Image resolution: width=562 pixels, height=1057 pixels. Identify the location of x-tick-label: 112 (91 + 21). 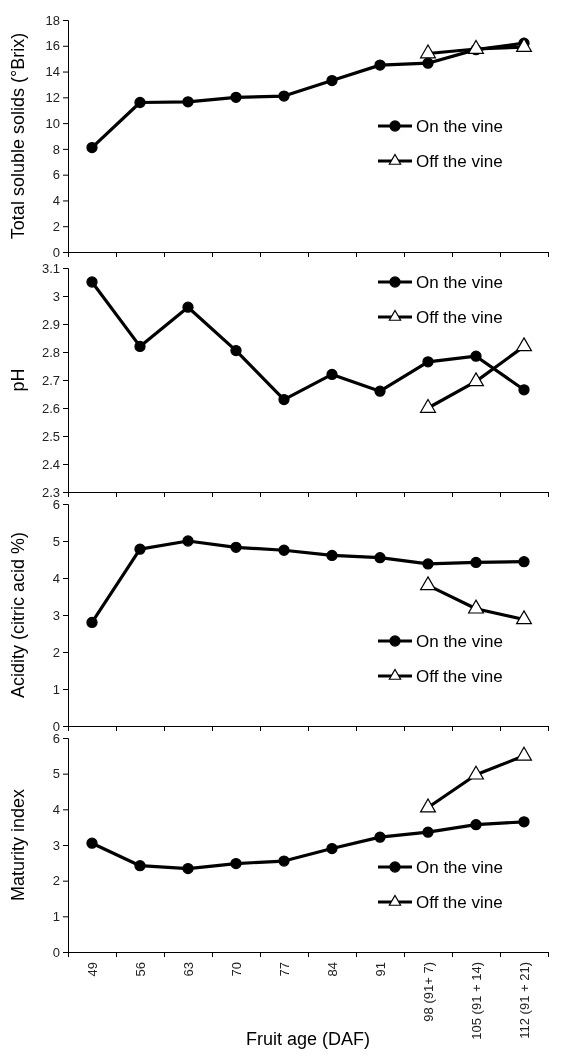
(525, 1000).